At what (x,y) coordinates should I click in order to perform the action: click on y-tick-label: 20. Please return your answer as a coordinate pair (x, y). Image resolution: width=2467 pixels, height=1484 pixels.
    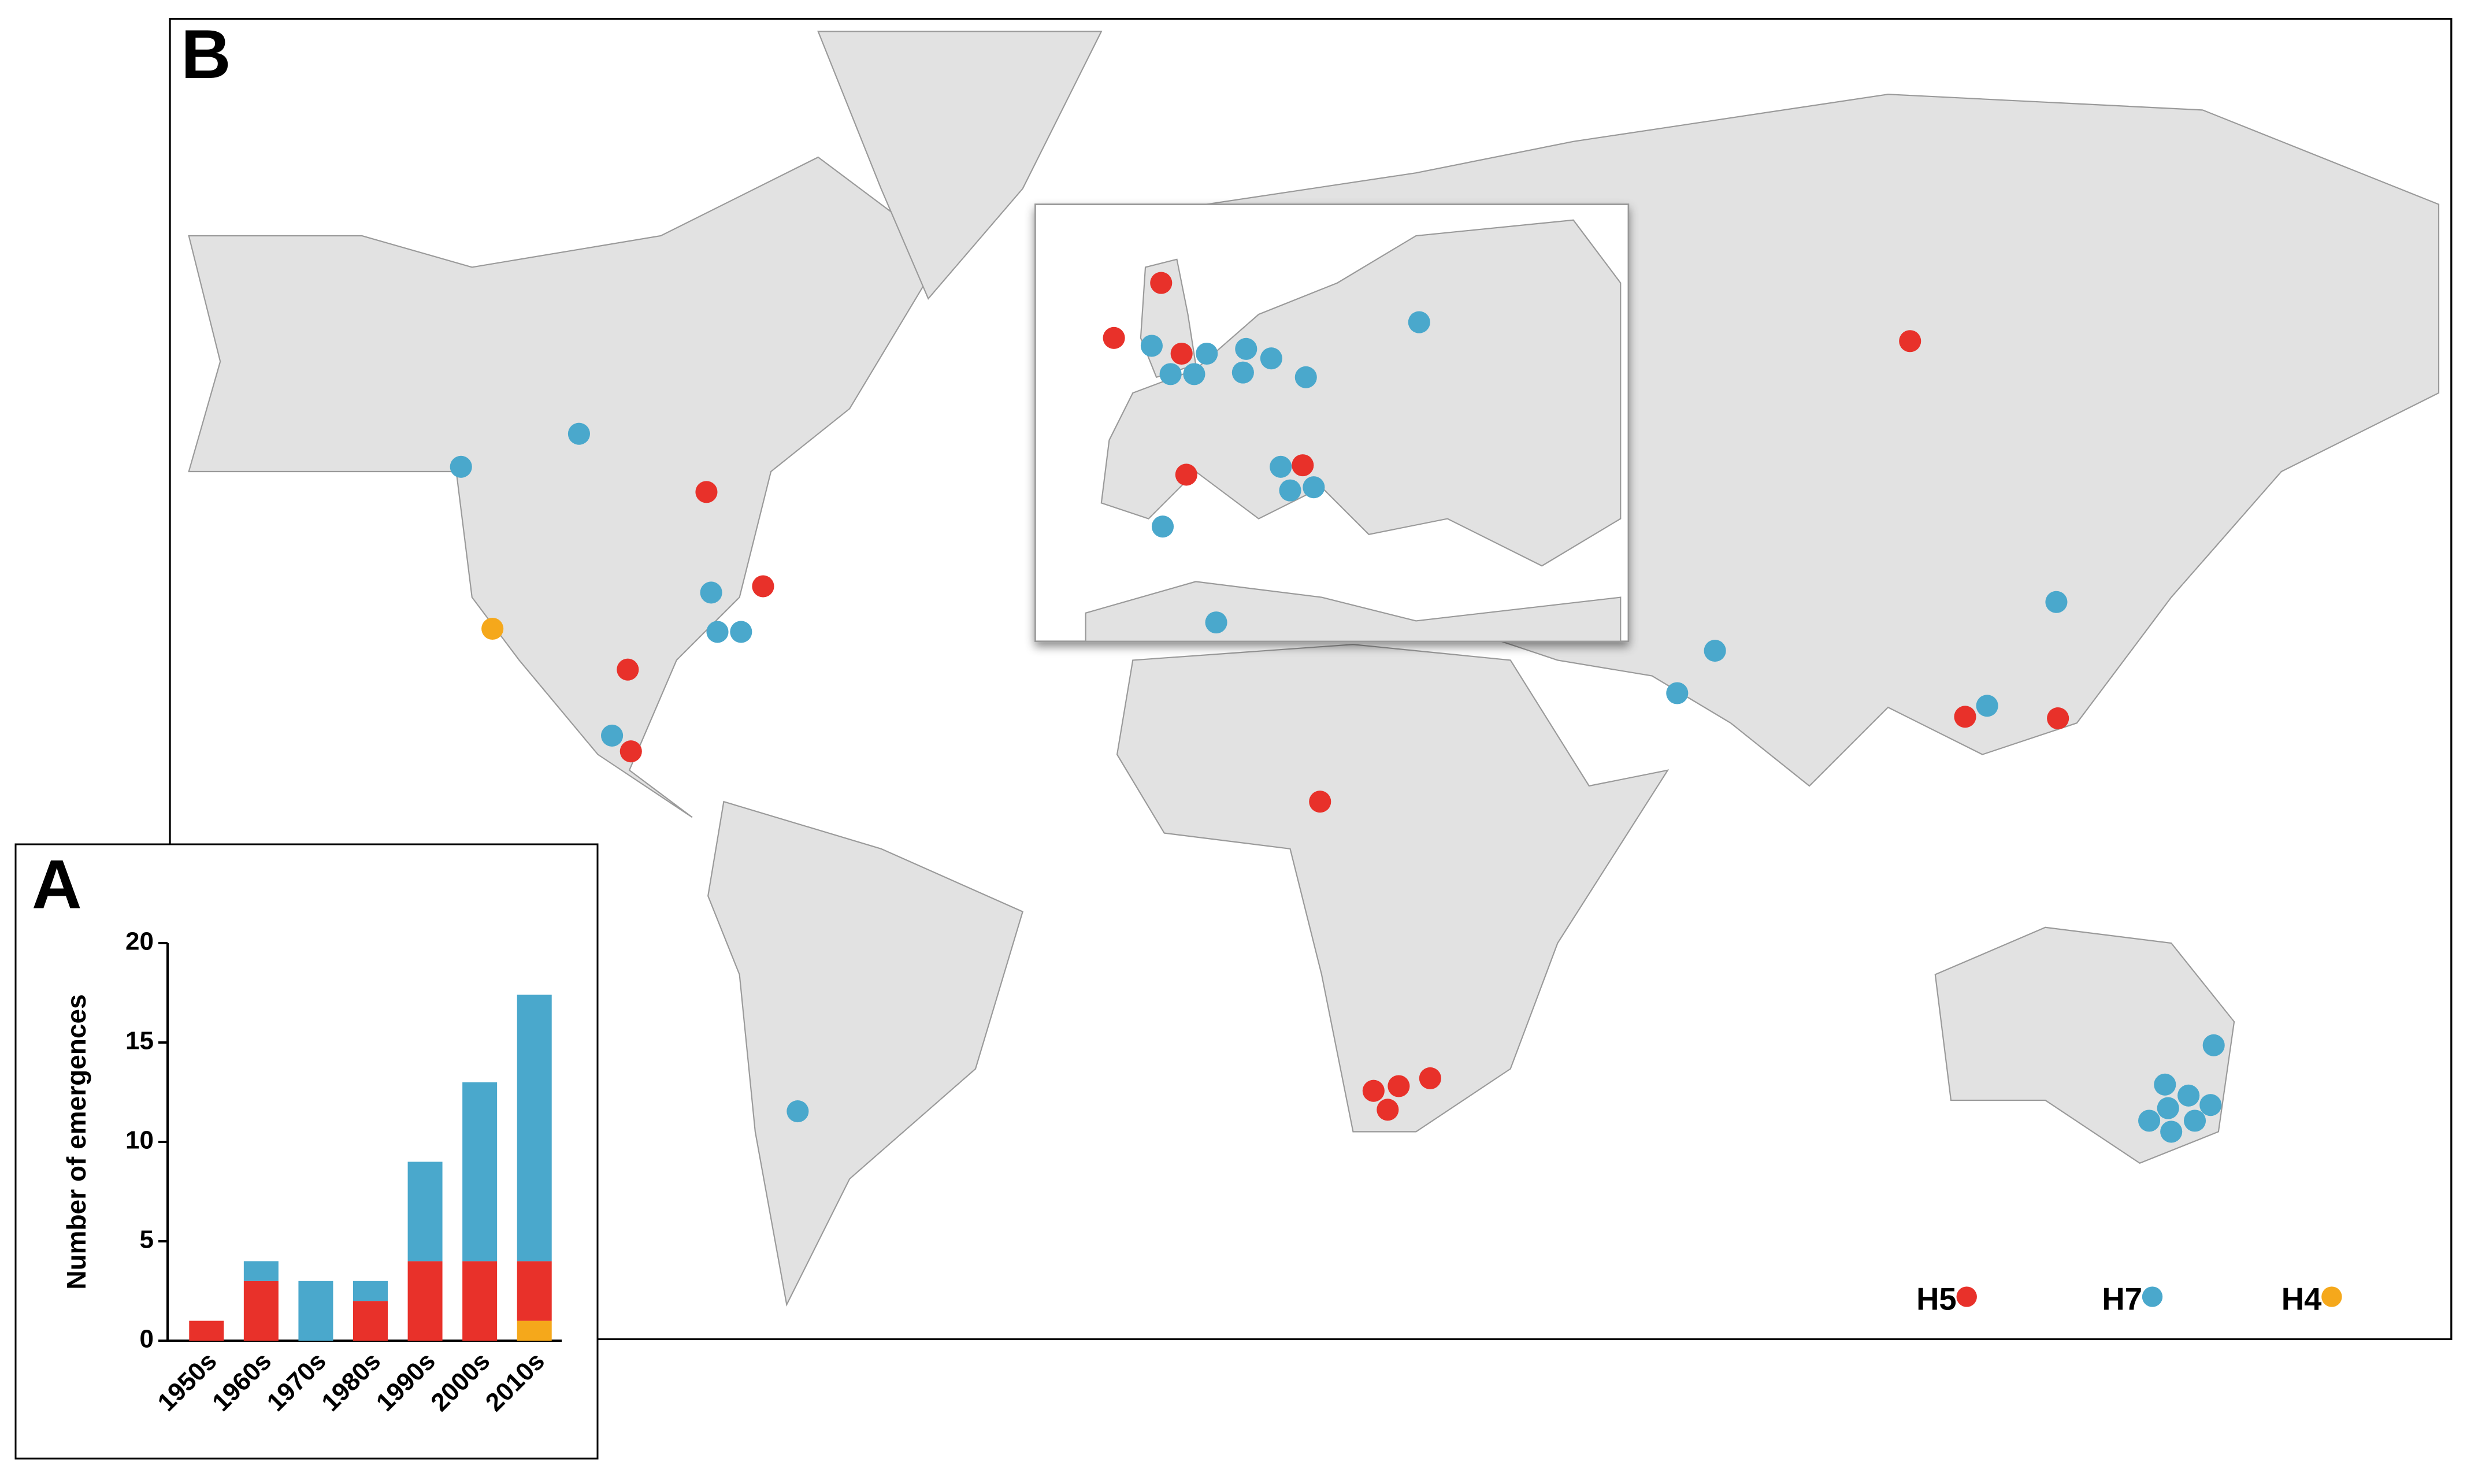
    Looking at the image, I should click on (139, 942).